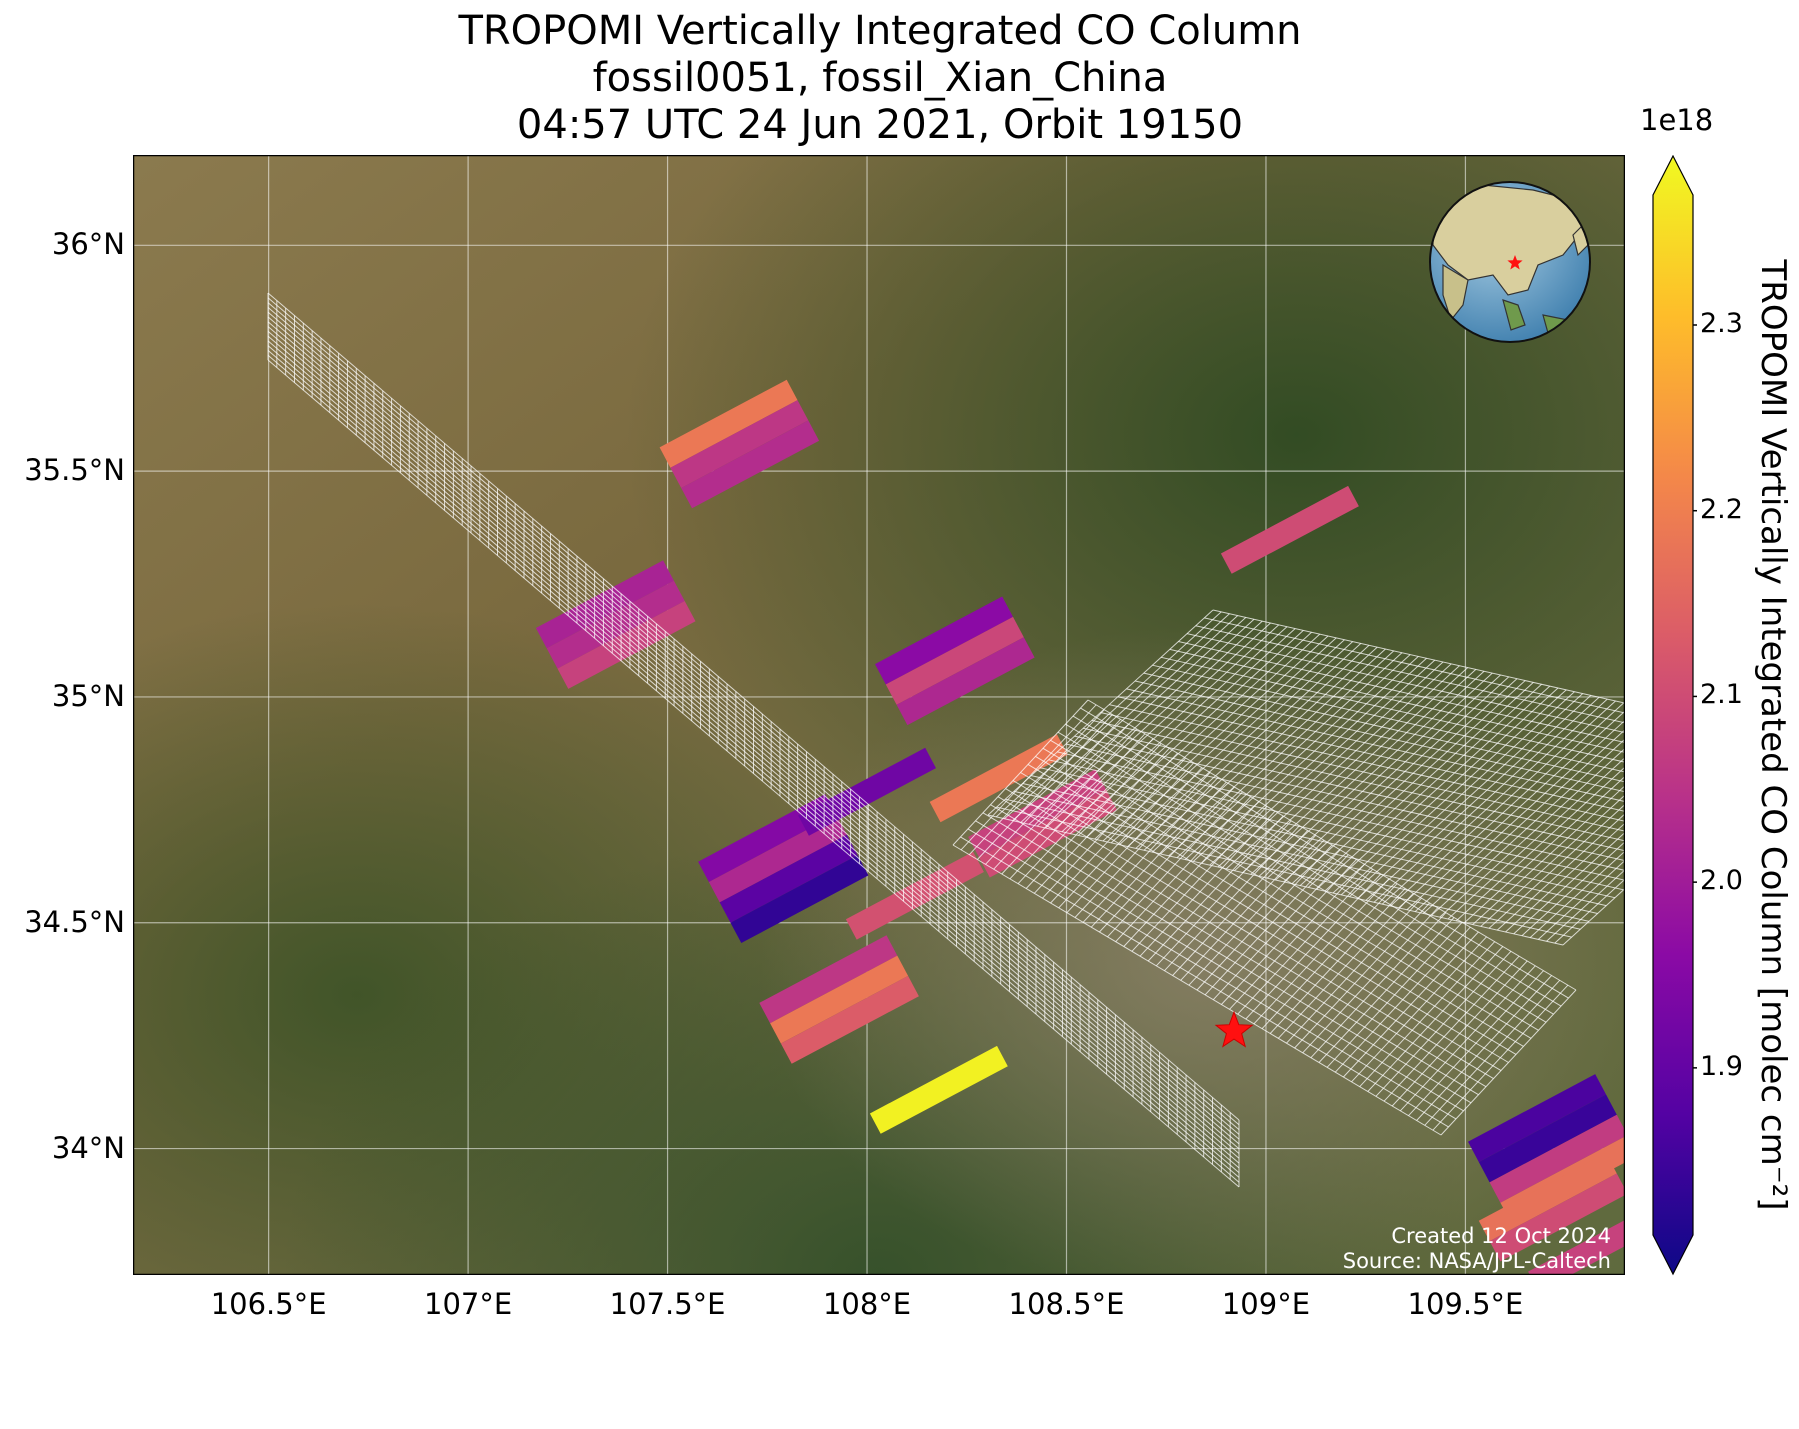 This screenshot has width=1799, height=1429. Describe the element at coordinates (1721, 323) in the screenshot. I see `colorbar-tick-label: 2.3` at that location.